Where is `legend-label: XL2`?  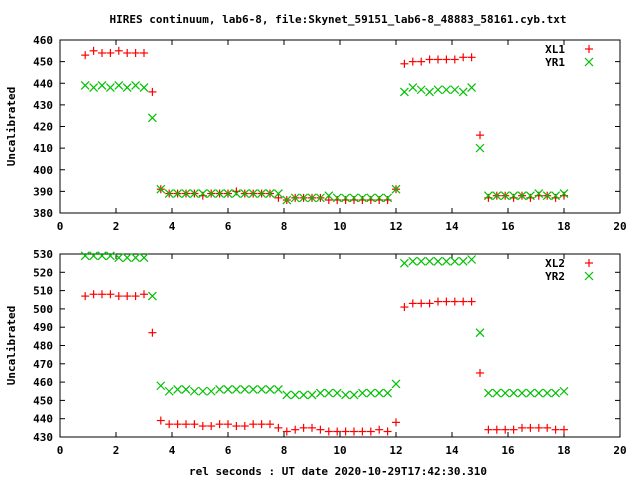
legend-label: XL2 is located at coordinates (555, 263).